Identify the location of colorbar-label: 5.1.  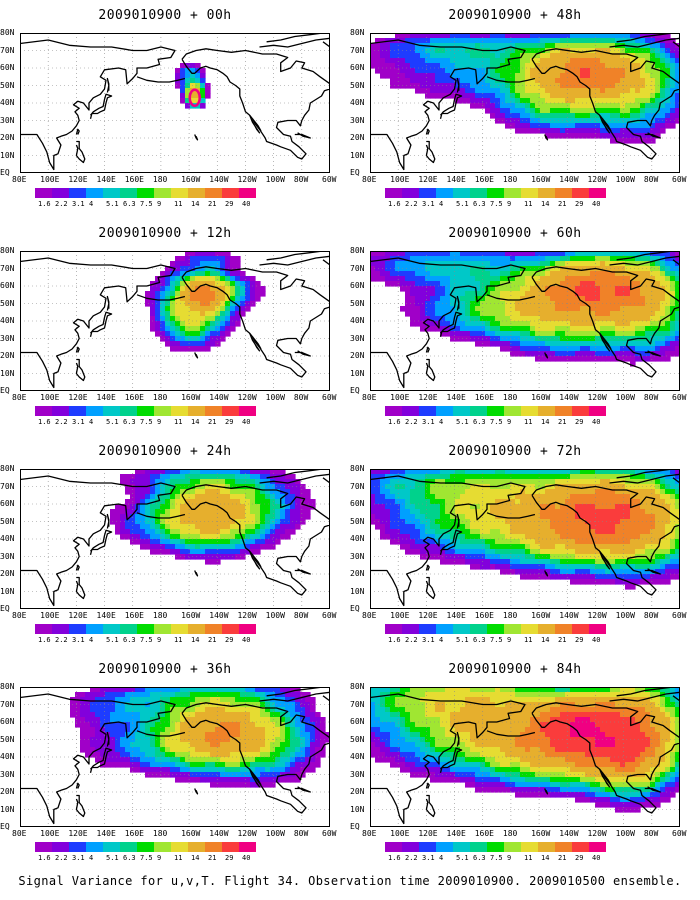
(112, 640).